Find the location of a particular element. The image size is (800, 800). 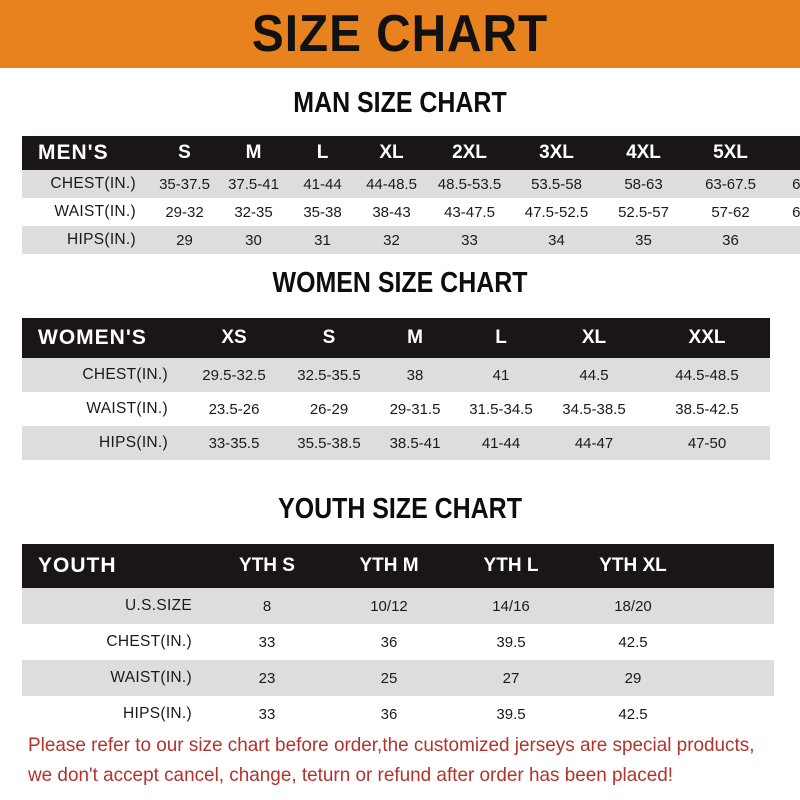

women-hips-s: 35.5-38.5 is located at coordinates (329, 443).